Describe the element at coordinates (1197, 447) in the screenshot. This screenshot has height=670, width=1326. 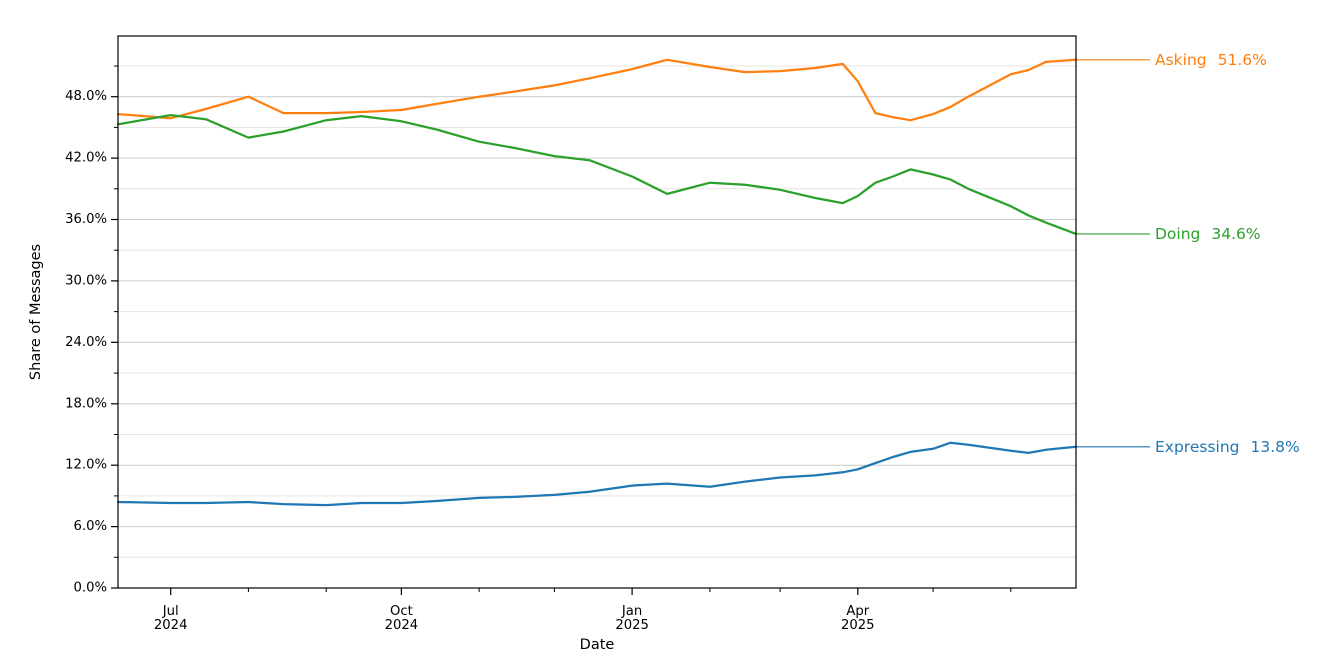
I see `end-label-series-name: Expressing` at that location.